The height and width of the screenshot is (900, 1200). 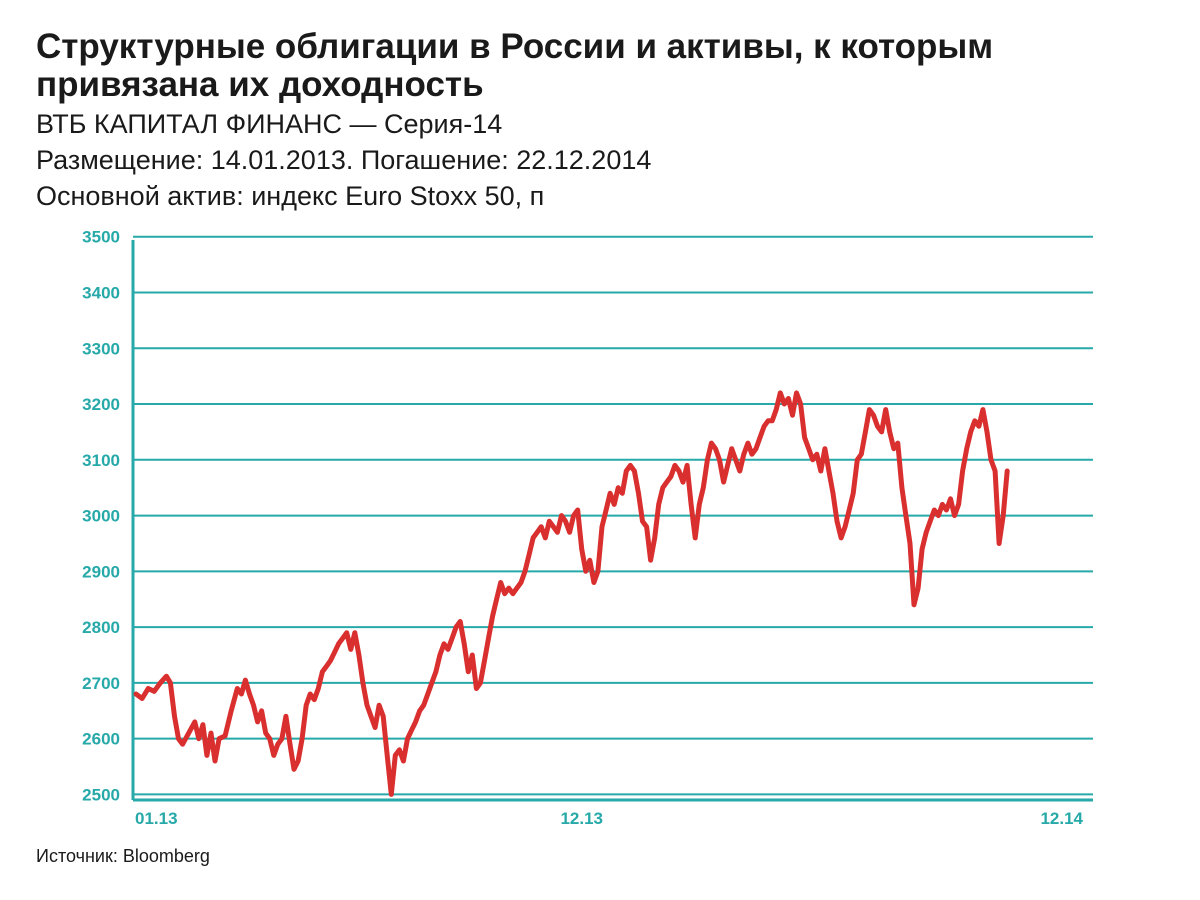 What do you see at coordinates (290, 196) in the screenshot?
I see `chart-subtitle-asset: Основной актив: индекс Euro Stoxx 50, п` at bounding box center [290, 196].